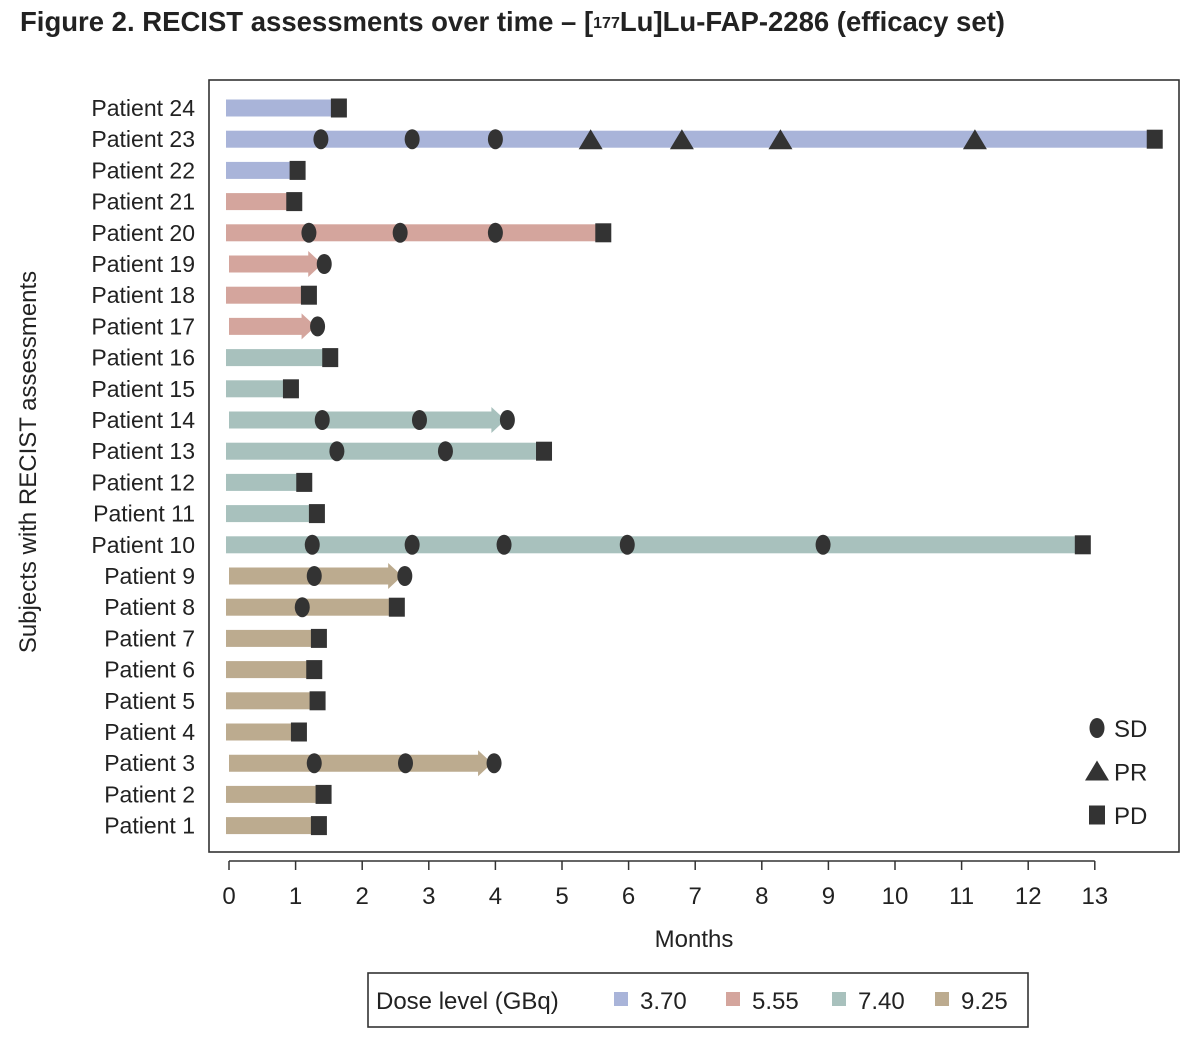  I want to click on legend-sd-icon, so click(1097, 728).